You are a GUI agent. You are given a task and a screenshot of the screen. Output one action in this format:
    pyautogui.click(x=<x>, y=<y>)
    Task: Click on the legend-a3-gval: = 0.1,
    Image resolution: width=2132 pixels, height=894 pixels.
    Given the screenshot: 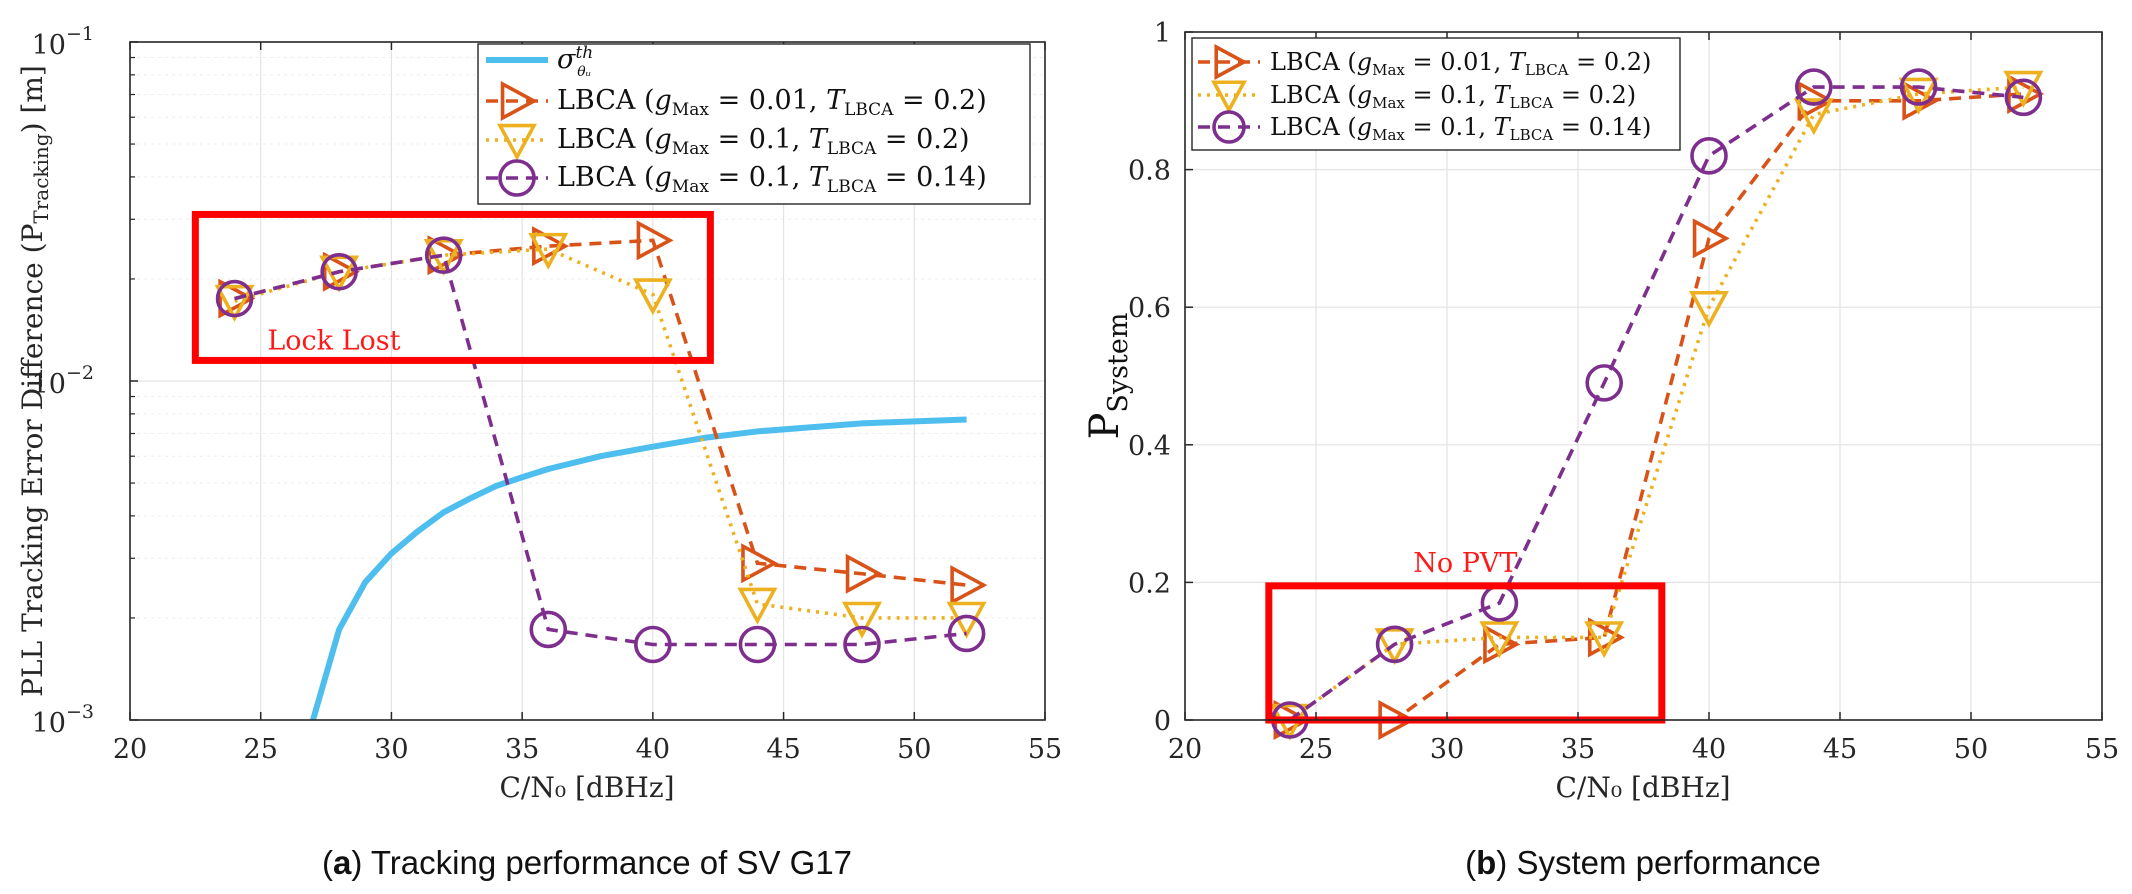 What is the action you would take?
    pyautogui.click(x=759, y=177)
    